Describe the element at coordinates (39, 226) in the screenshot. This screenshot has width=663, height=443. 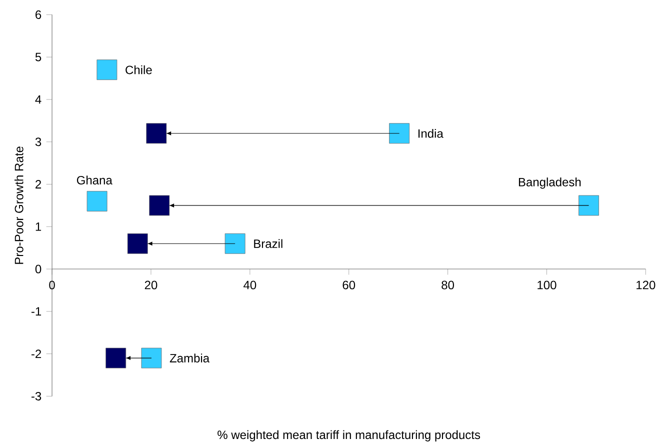
I see `y-tick-label: 1` at that location.